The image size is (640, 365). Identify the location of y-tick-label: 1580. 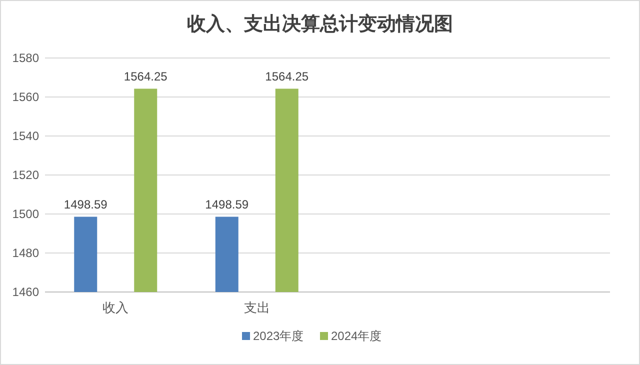
(26, 58).